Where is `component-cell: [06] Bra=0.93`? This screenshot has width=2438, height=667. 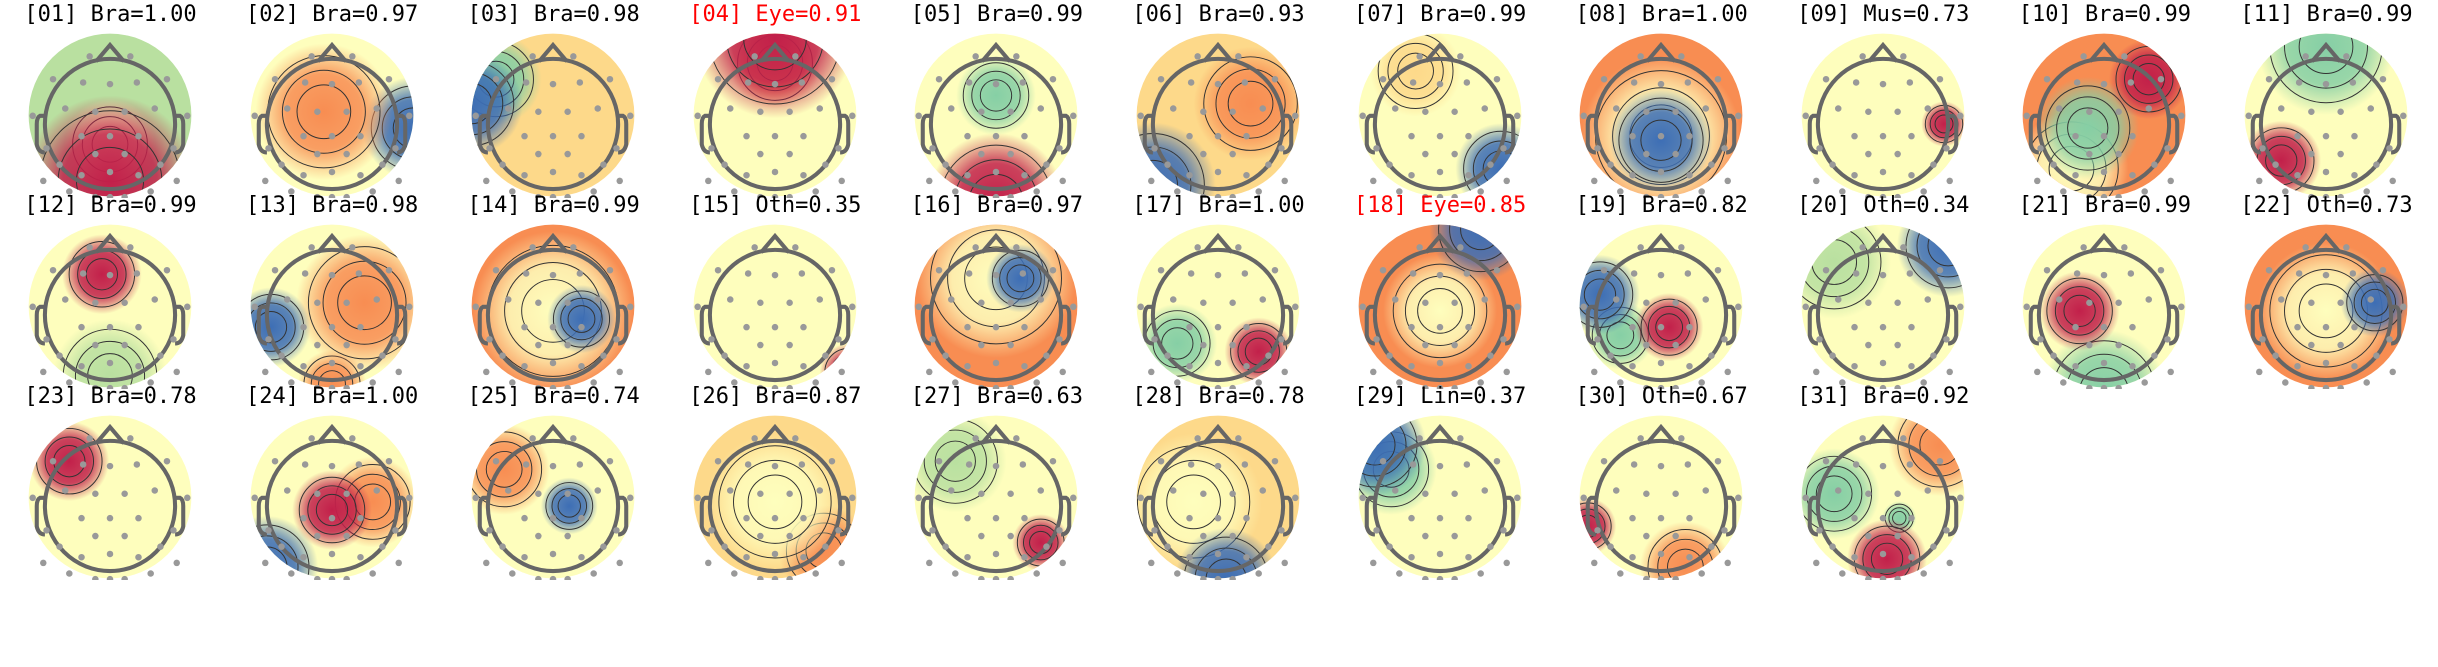 component-cell: [06] Bra=0.93 is located at coordinates (1218, 99).